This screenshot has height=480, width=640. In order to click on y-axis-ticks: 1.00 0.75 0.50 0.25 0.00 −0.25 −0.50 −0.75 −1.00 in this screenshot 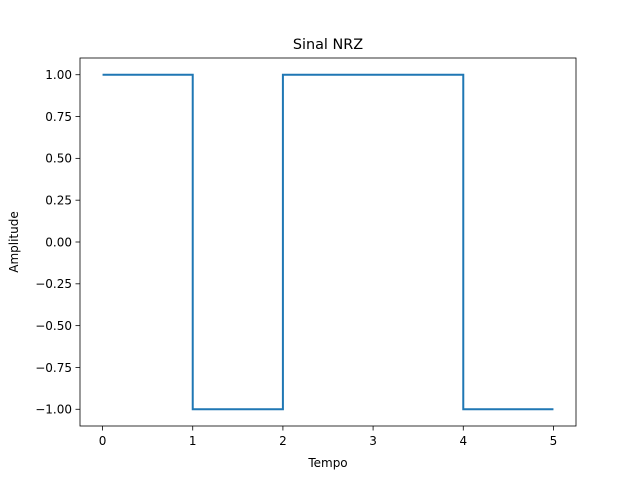, I will do `click(57, 242)`.